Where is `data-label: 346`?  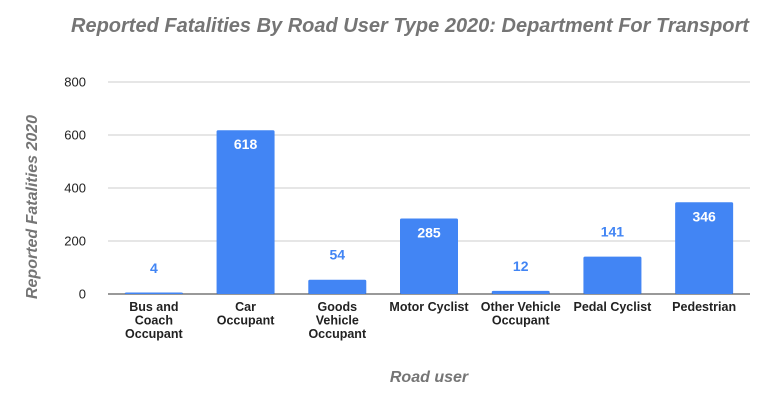 data-label: 346 is located at coordinates (704, 216).